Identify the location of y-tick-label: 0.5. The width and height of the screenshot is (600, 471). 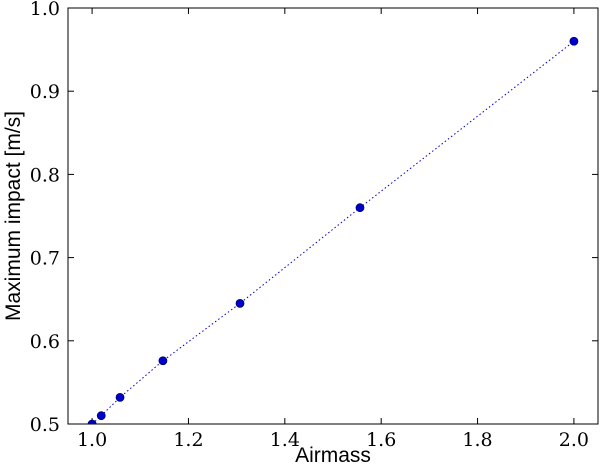
(45, 425).